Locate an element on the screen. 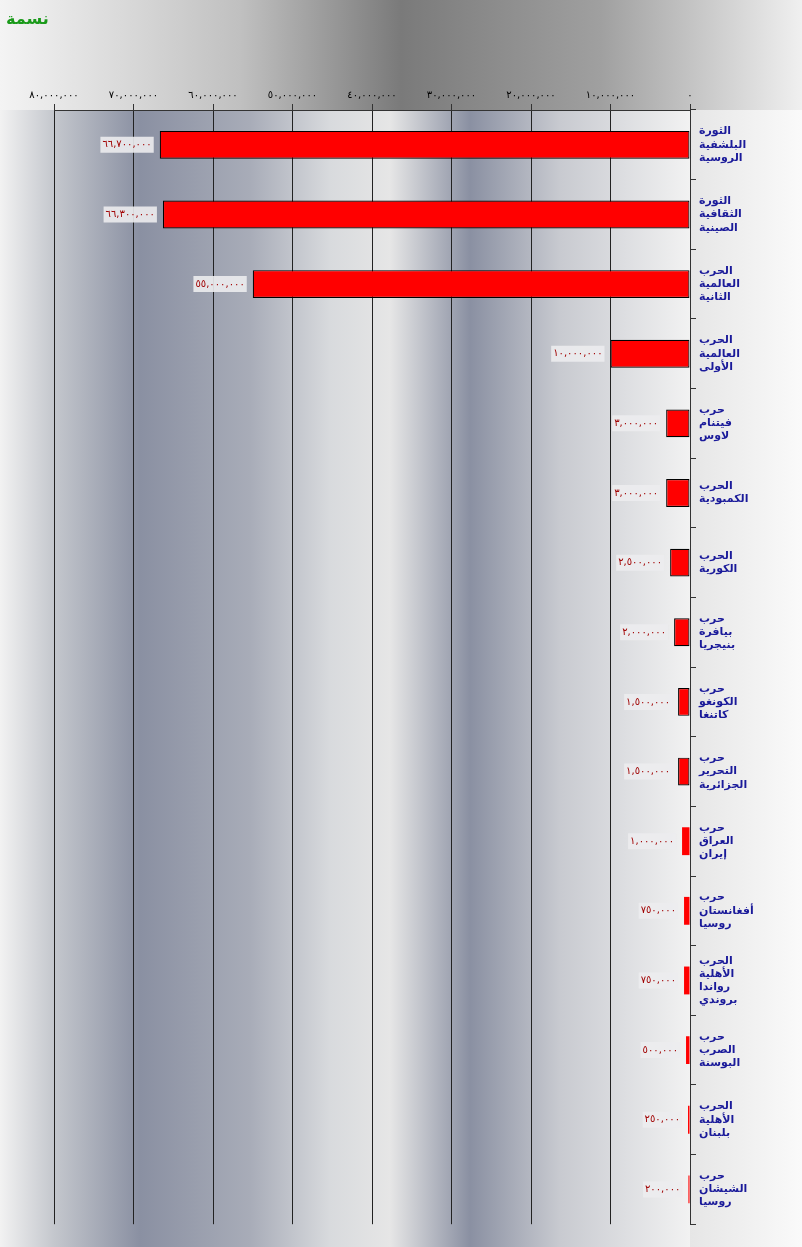 Image resolution: width=802 pixels, height=1247 pixels. x-tick-label: ٠ is located at coordinates (690, 94).